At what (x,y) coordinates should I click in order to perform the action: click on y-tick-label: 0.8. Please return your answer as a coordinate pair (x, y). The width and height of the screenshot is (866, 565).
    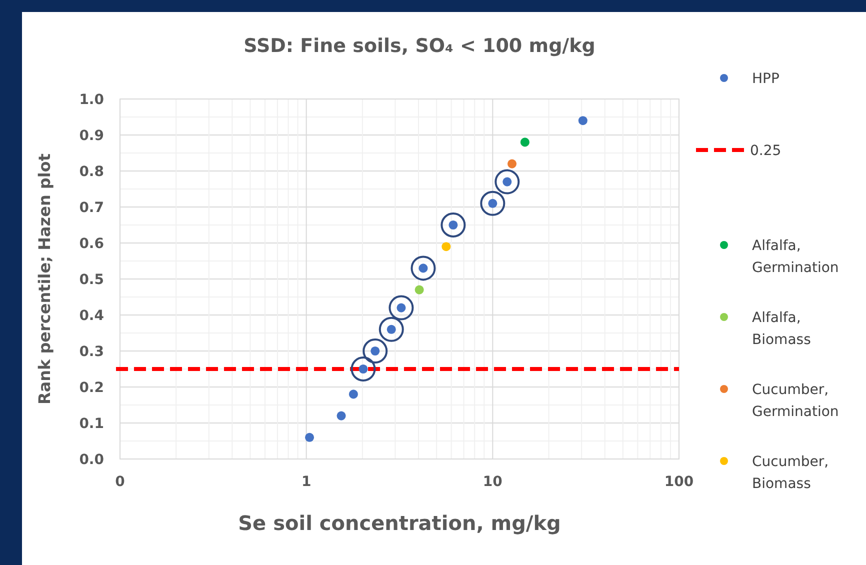
    Looking at the image, I should click on (91, 172).